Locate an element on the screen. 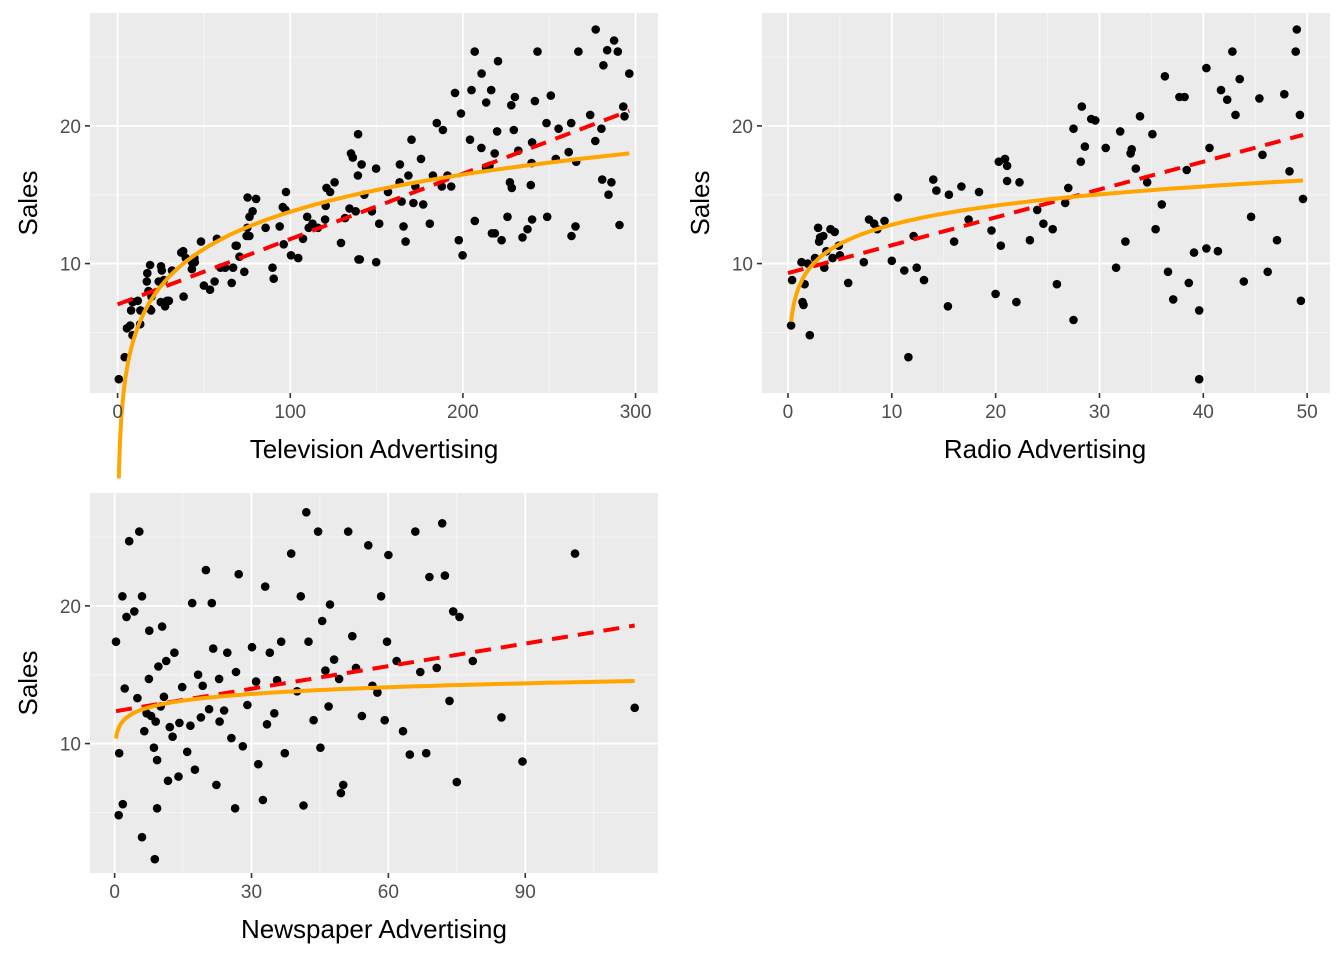 The image size is (1344, 960). x-tick-label: 50 is located at coordinates (1307, 412).